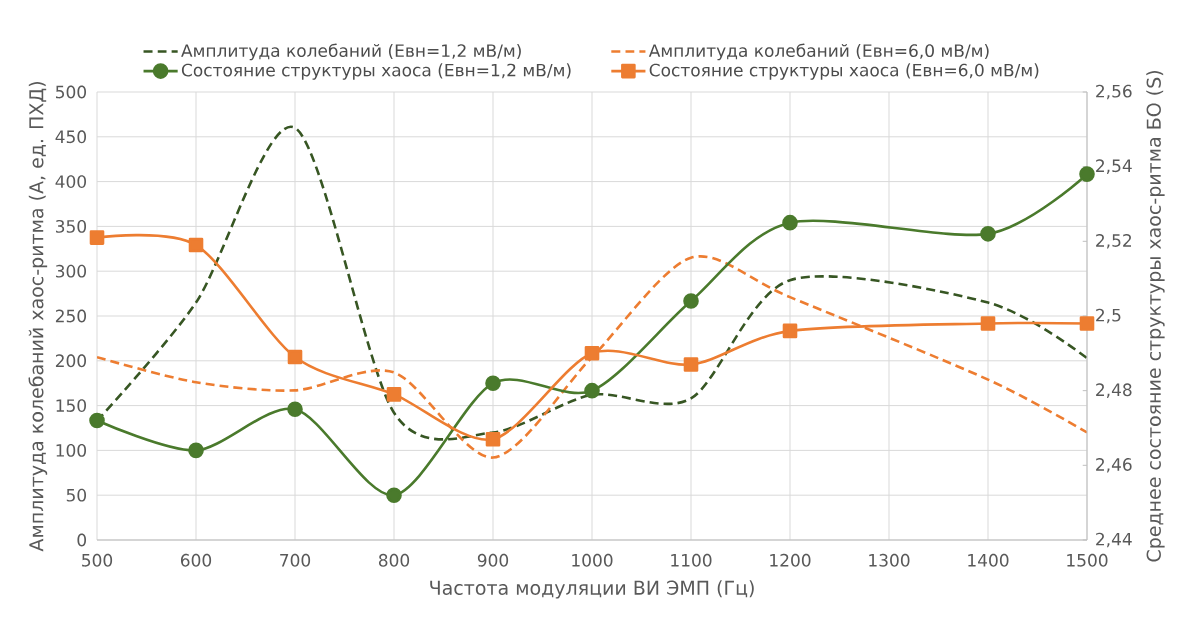 The image size is (1181, 620). I want to click on y2-tick-label: 2,54, so click(1114, 166).